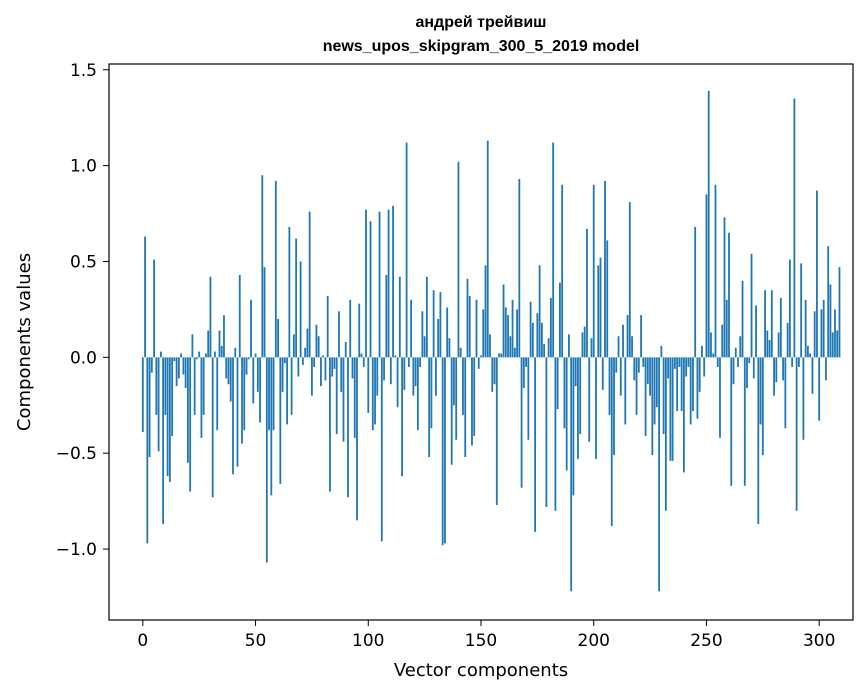  I want to click on x-tick-label: 0, so click(142, 641).